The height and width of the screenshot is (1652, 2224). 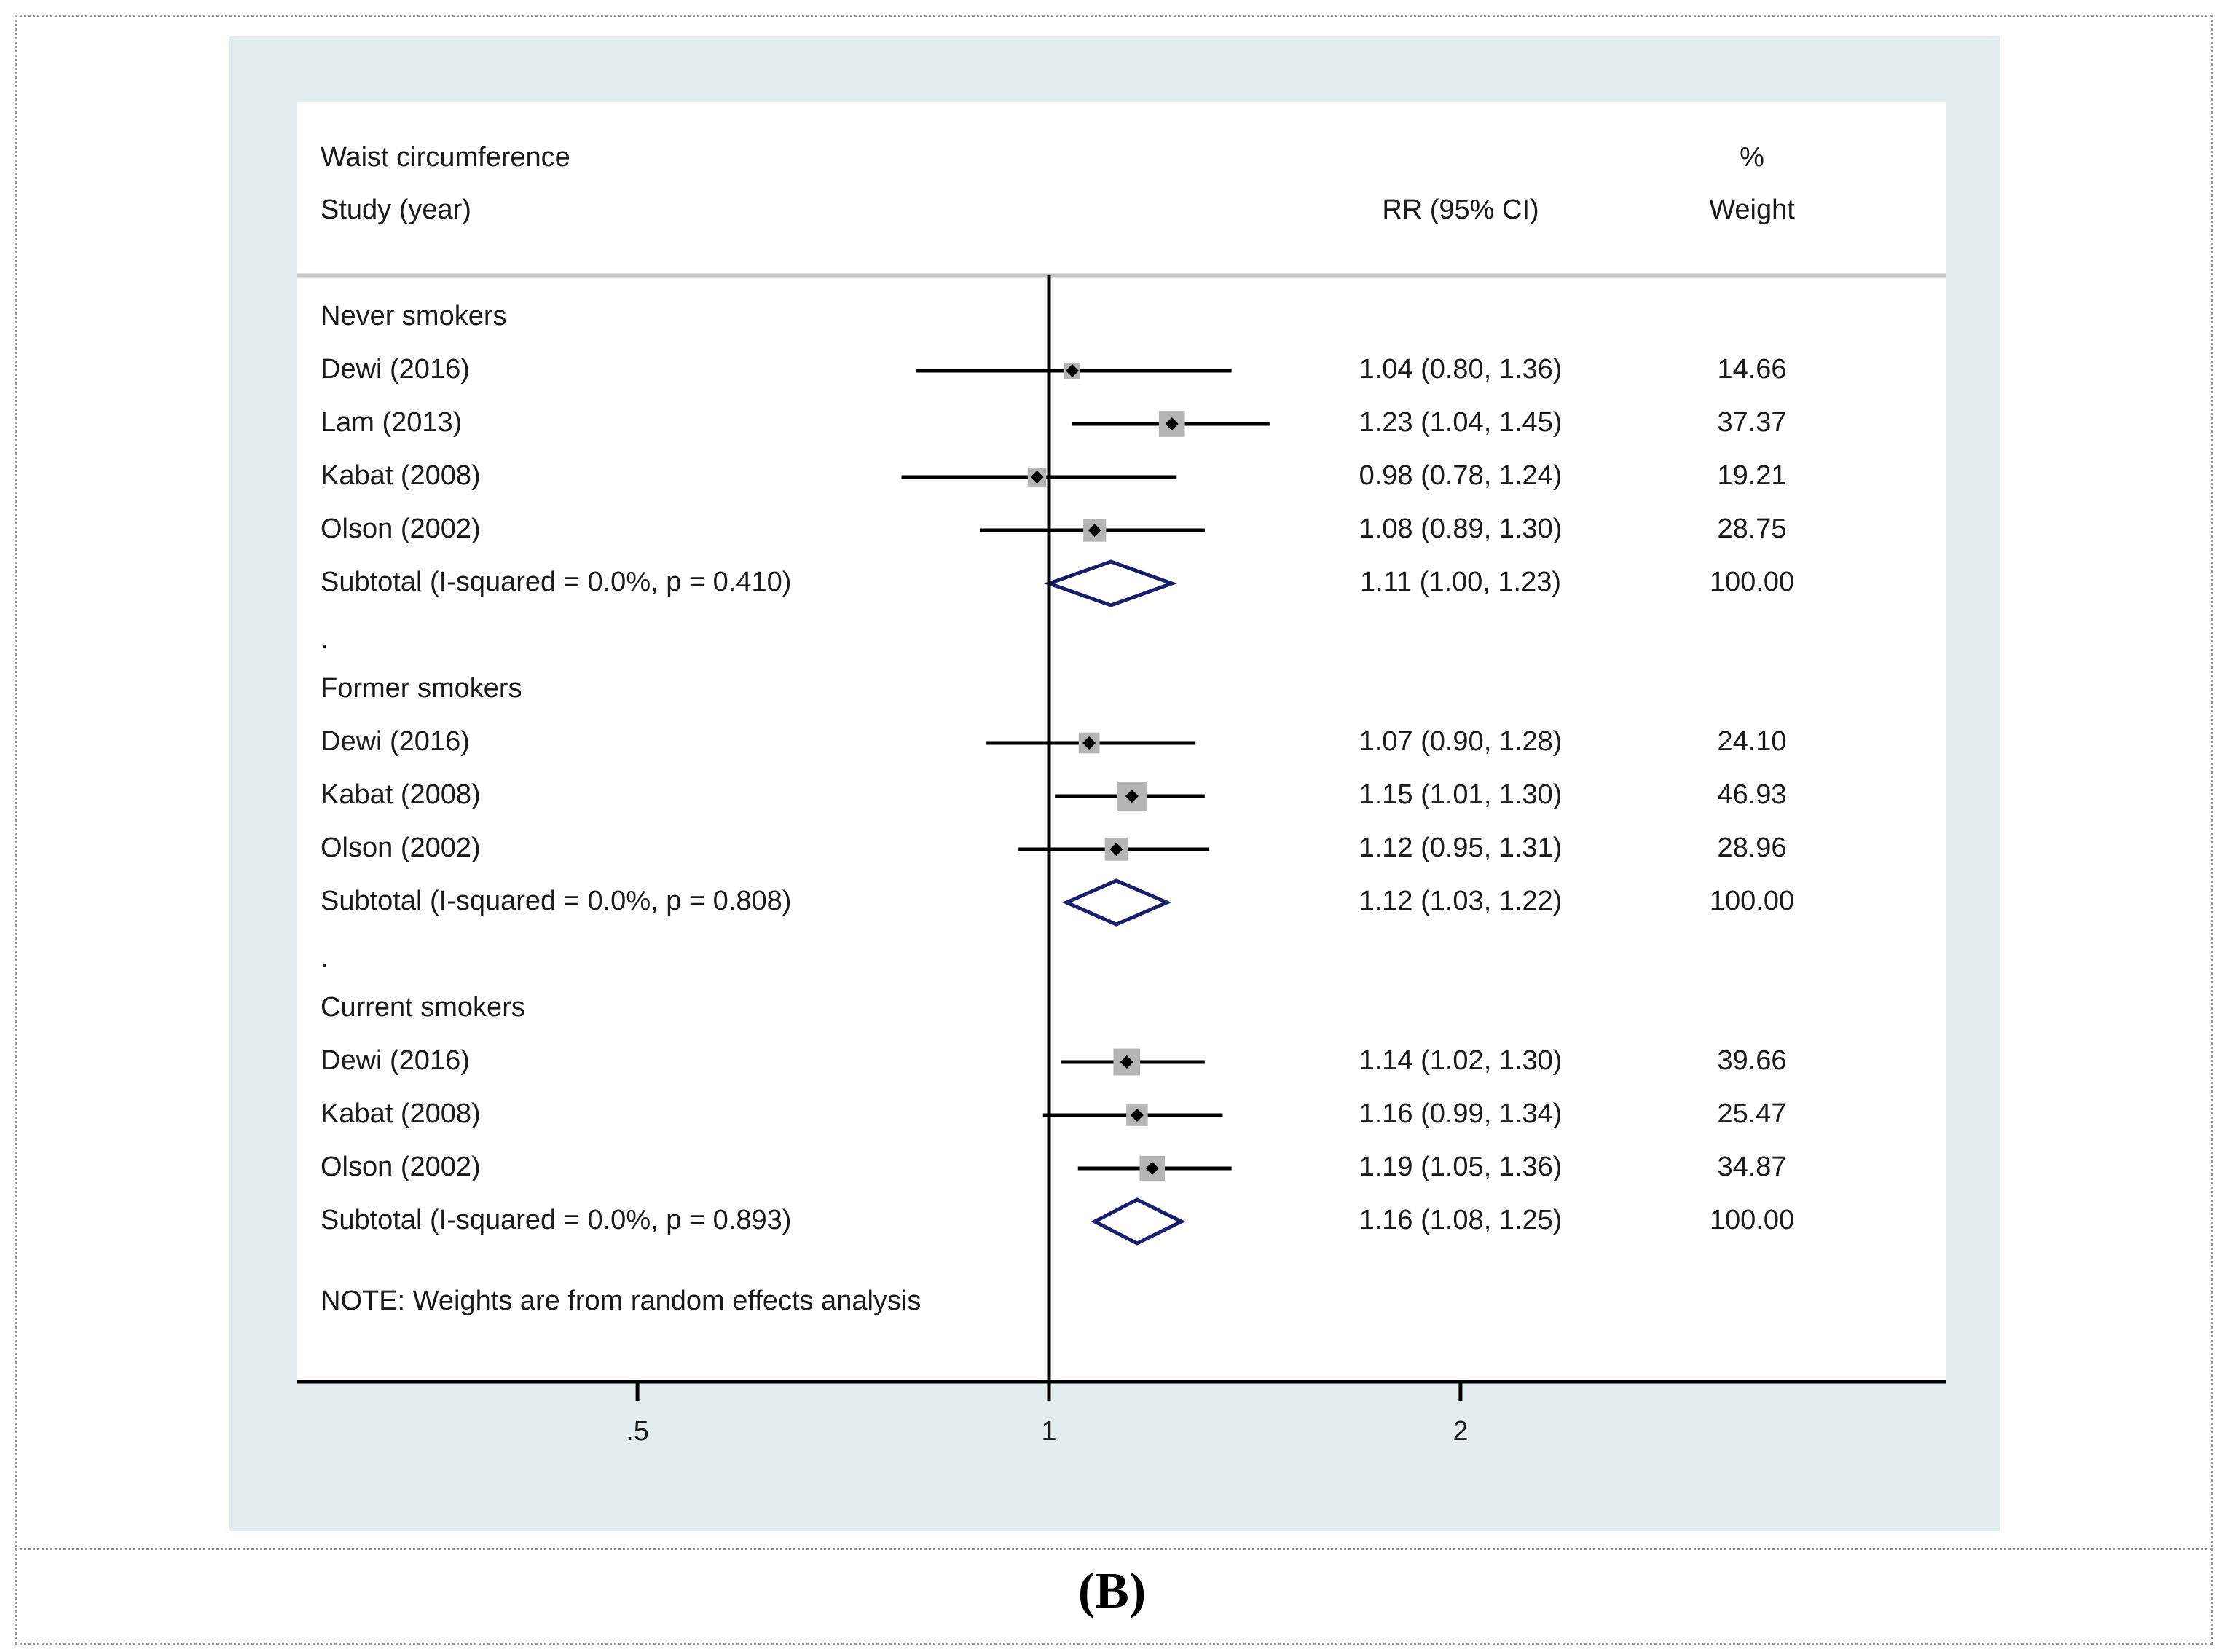 I want to click on weight-value: 19.21, so click(x=1751, y=475).